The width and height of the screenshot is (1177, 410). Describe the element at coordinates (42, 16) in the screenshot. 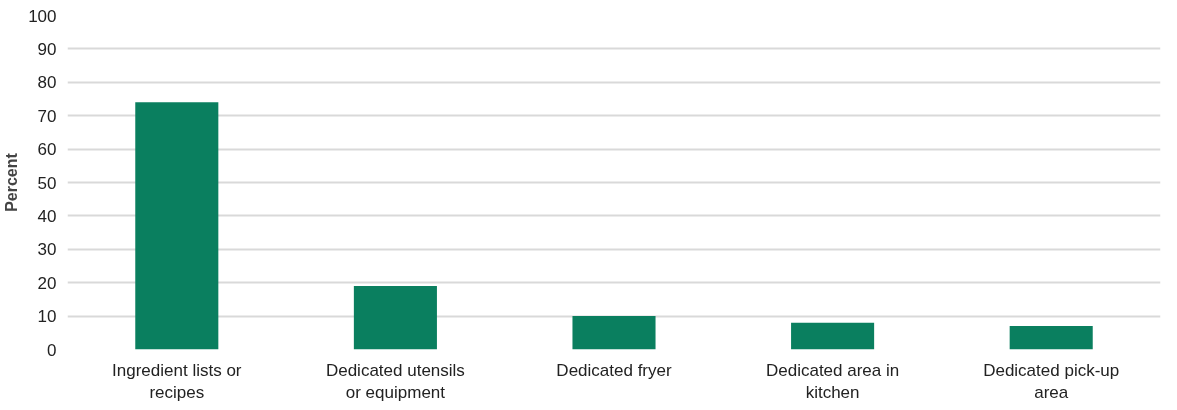

I see `y-tick-label: 100` at that location.